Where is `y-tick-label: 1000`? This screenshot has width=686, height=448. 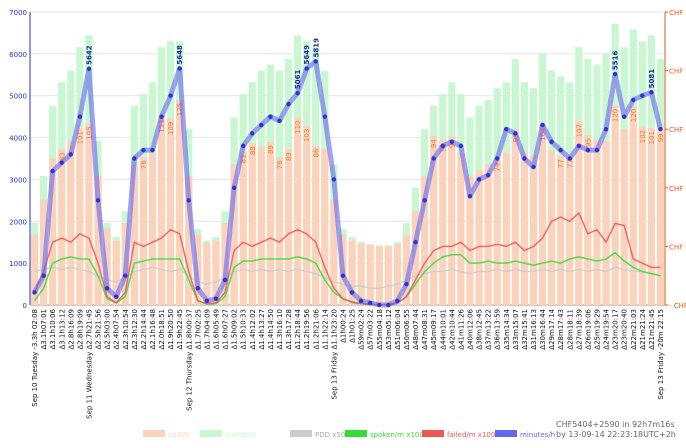
y-tick-label: 1000 is located at coordinates (18, 264).